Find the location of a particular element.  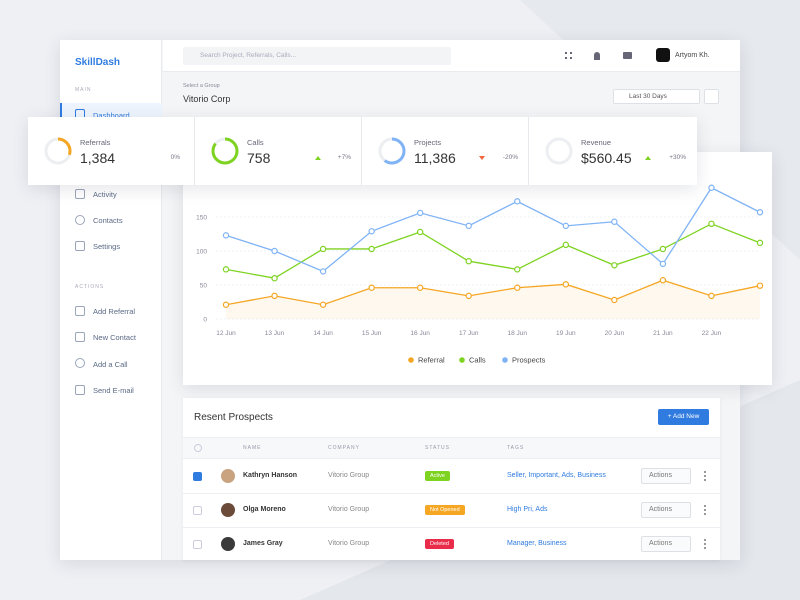

column-header: COMPANY is located at coordinates (344, 448).